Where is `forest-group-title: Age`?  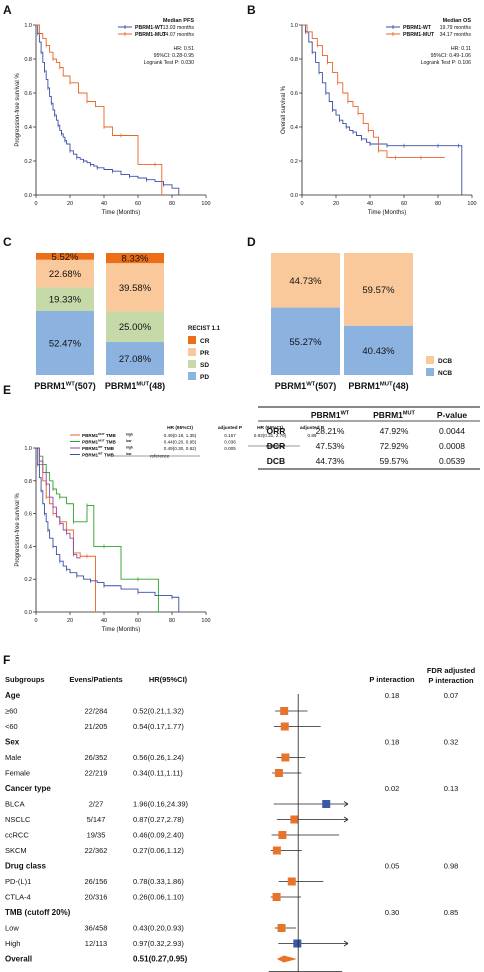 forest-group-title: Age is located at coordinates (13, 695).